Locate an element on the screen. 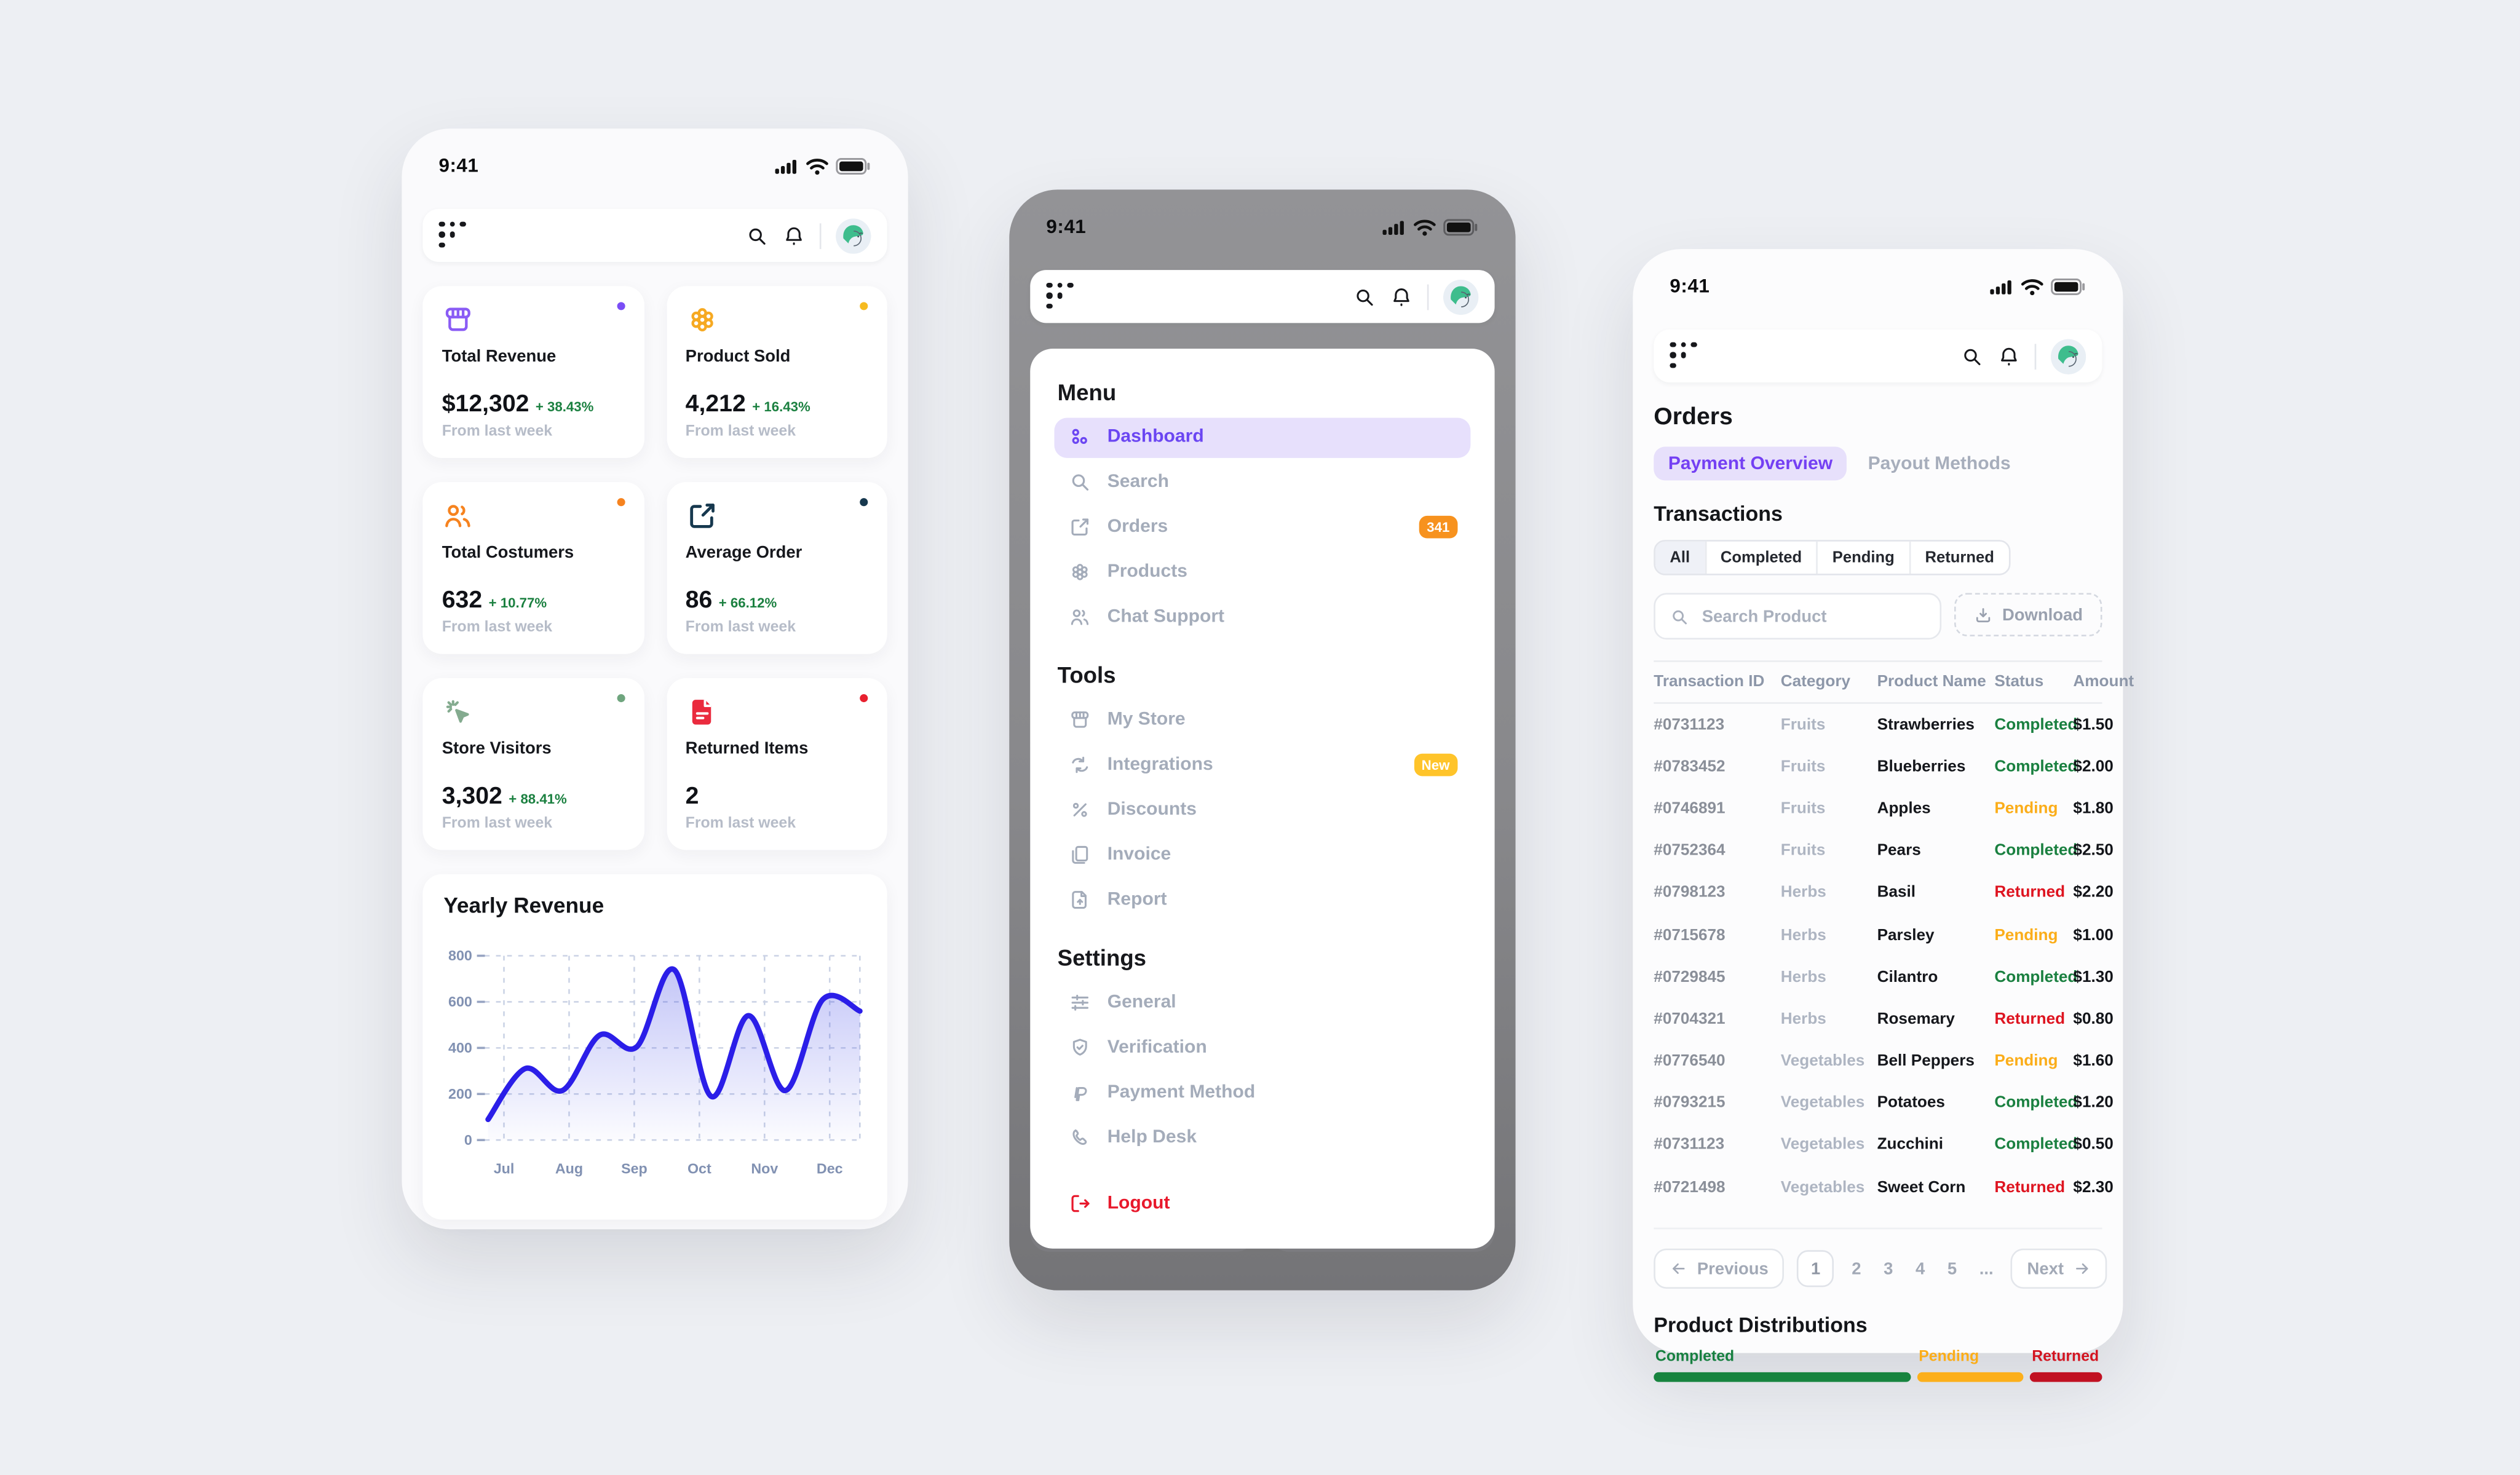 The height and width of the screenshot is (1475, 2520). menu-item-search: Search is located at coordinates (1262, 482).